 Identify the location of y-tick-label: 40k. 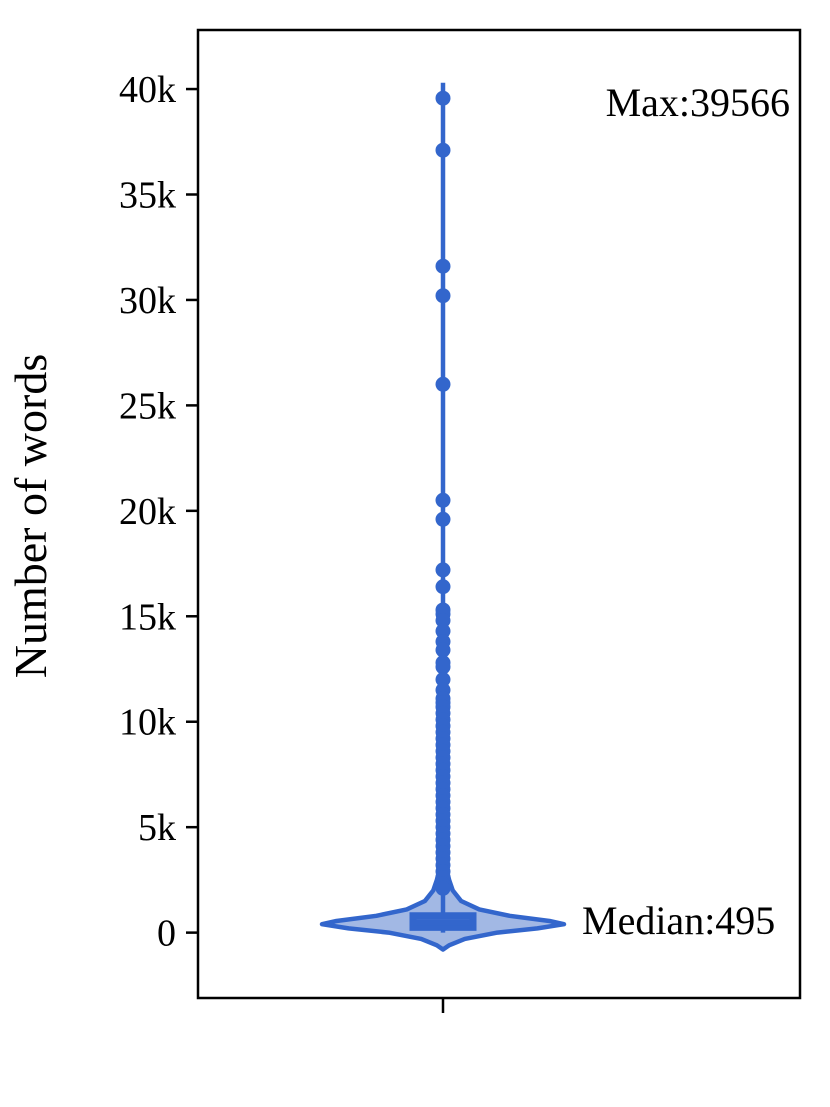
(147, 90).